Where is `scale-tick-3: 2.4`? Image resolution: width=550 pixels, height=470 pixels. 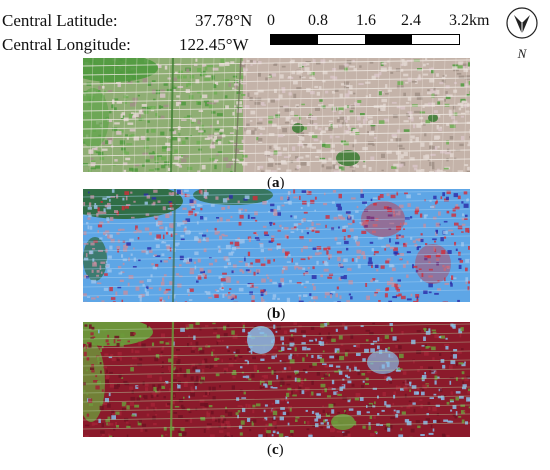
scale-tick-3: 2.4 is located at coordinates (411, 20).